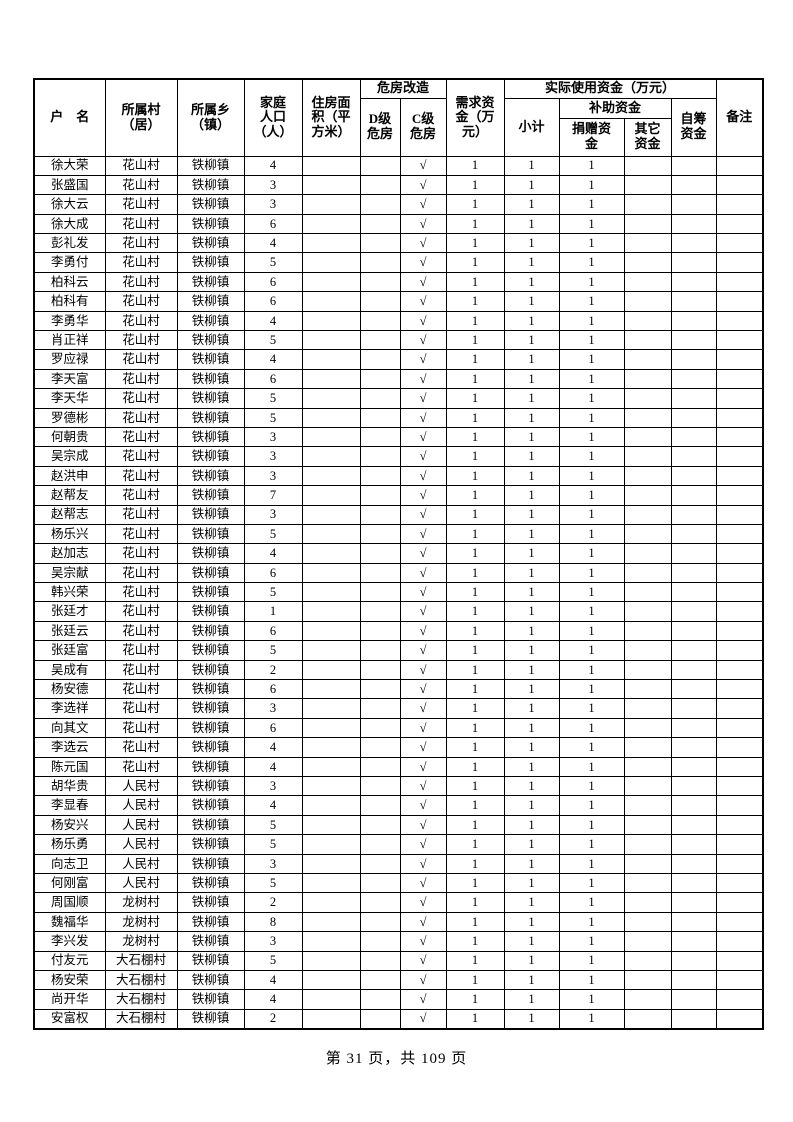 The image size is (793, 1122). I want to click on cell-household-name: 杨乐勇, so click(69, 844).